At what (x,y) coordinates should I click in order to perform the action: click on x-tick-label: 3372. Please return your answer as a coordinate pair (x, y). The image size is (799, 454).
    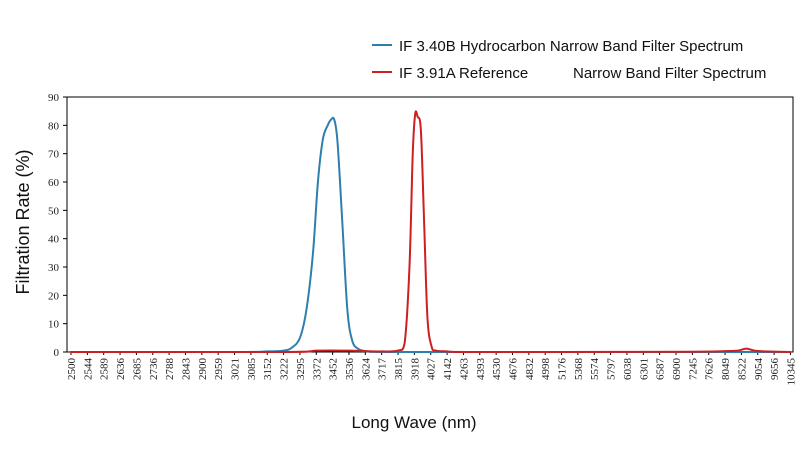
    Looking at the image, I should click on (317, 369).